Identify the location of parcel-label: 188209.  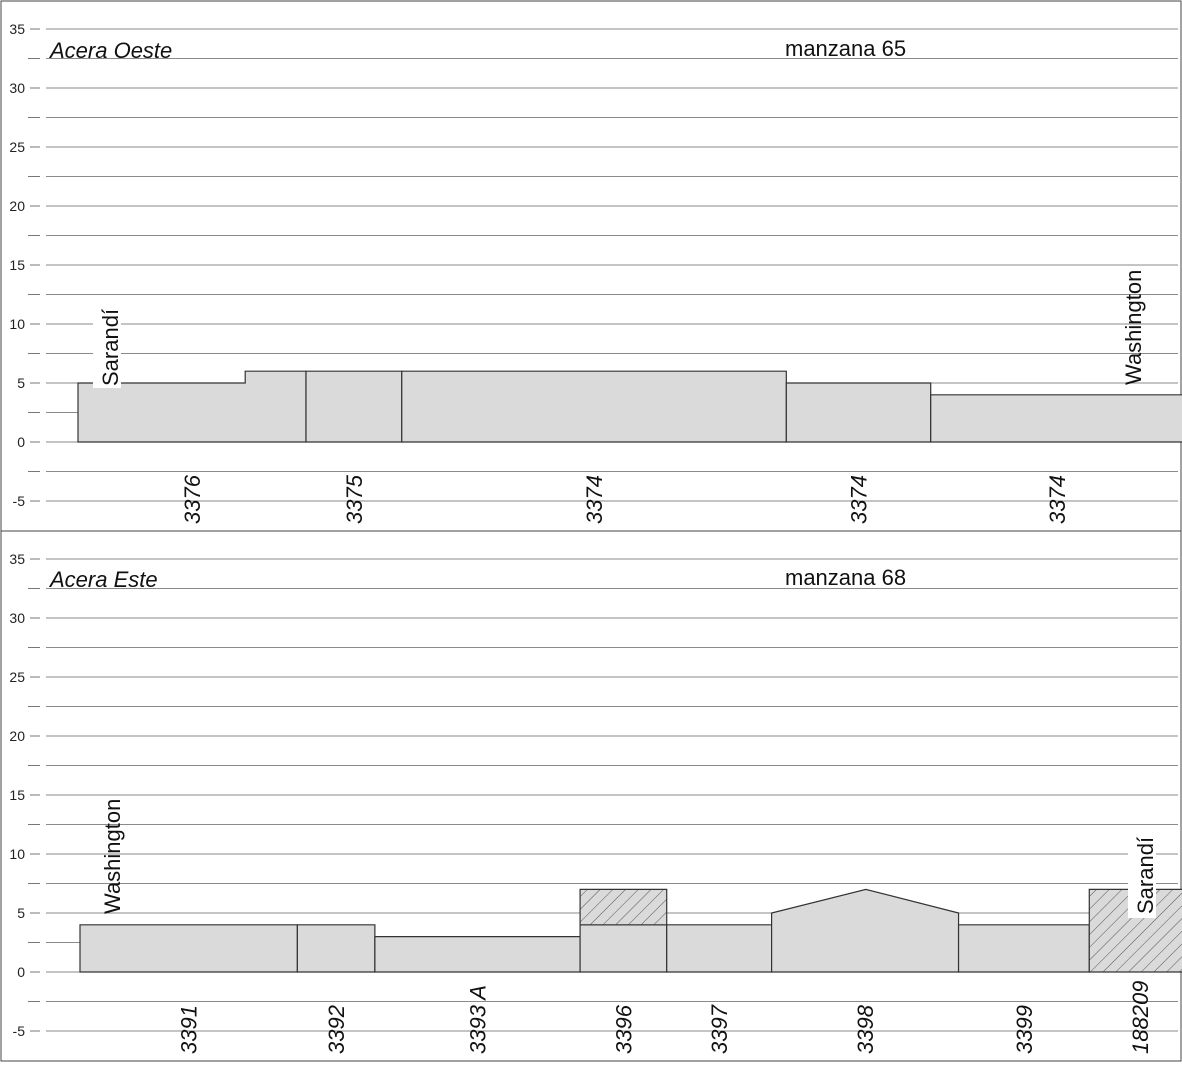
(1140, 1017).